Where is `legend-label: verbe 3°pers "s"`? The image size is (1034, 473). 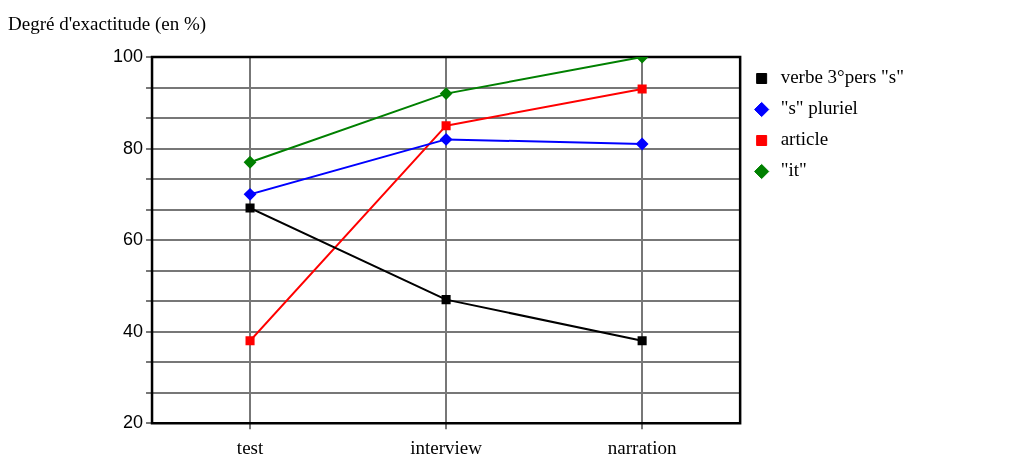
legend-label: verbe 3°pers "s" is located at coordinates (842, 77).